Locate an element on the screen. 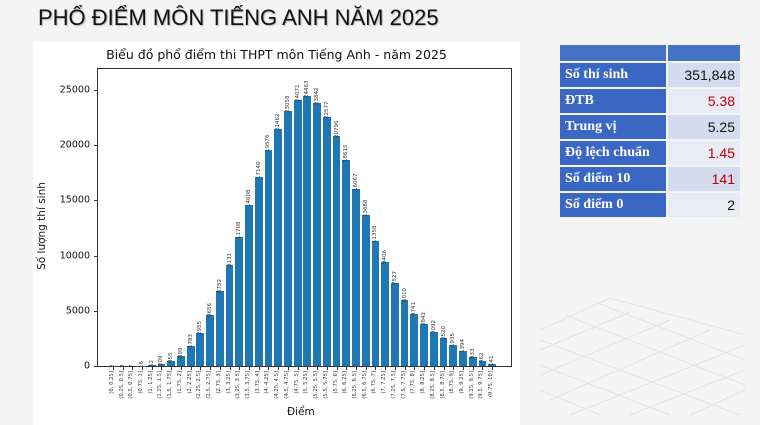 Image resolution: width=760 pixels, height=425 pixels. bar-value-label: 899 is located at coordinates (180, 353).